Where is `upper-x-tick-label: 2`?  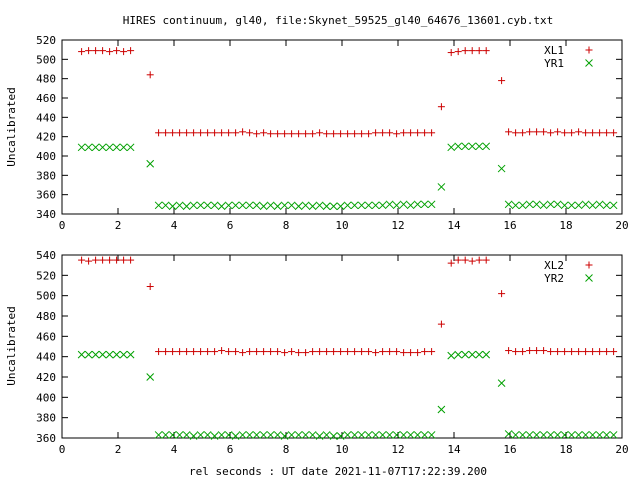 upper-x-tick-label: 2 is located at coordinates (118, 225).